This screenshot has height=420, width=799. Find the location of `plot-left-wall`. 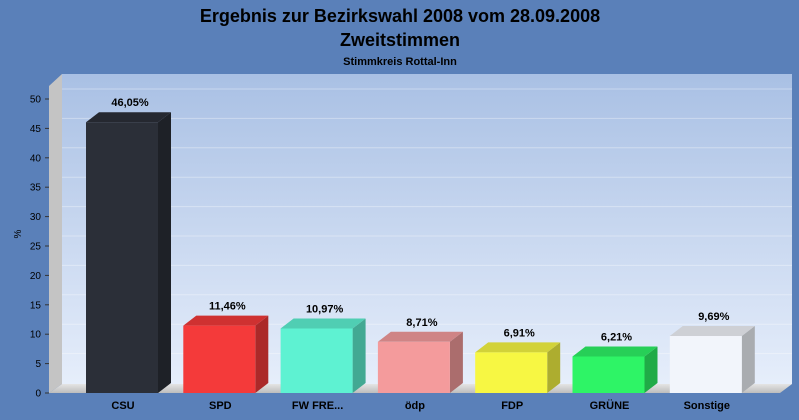

plot-left-wall is located at coordinates (55, 233).